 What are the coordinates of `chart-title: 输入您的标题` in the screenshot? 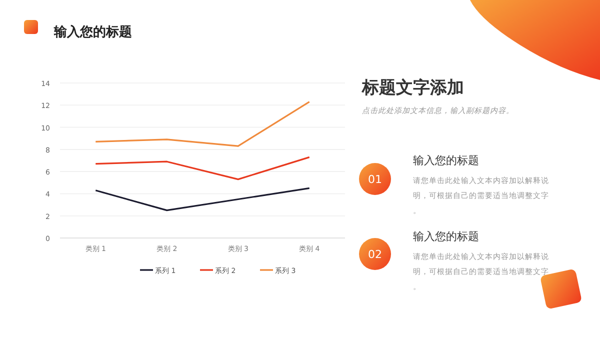 It's located at (92, 32).